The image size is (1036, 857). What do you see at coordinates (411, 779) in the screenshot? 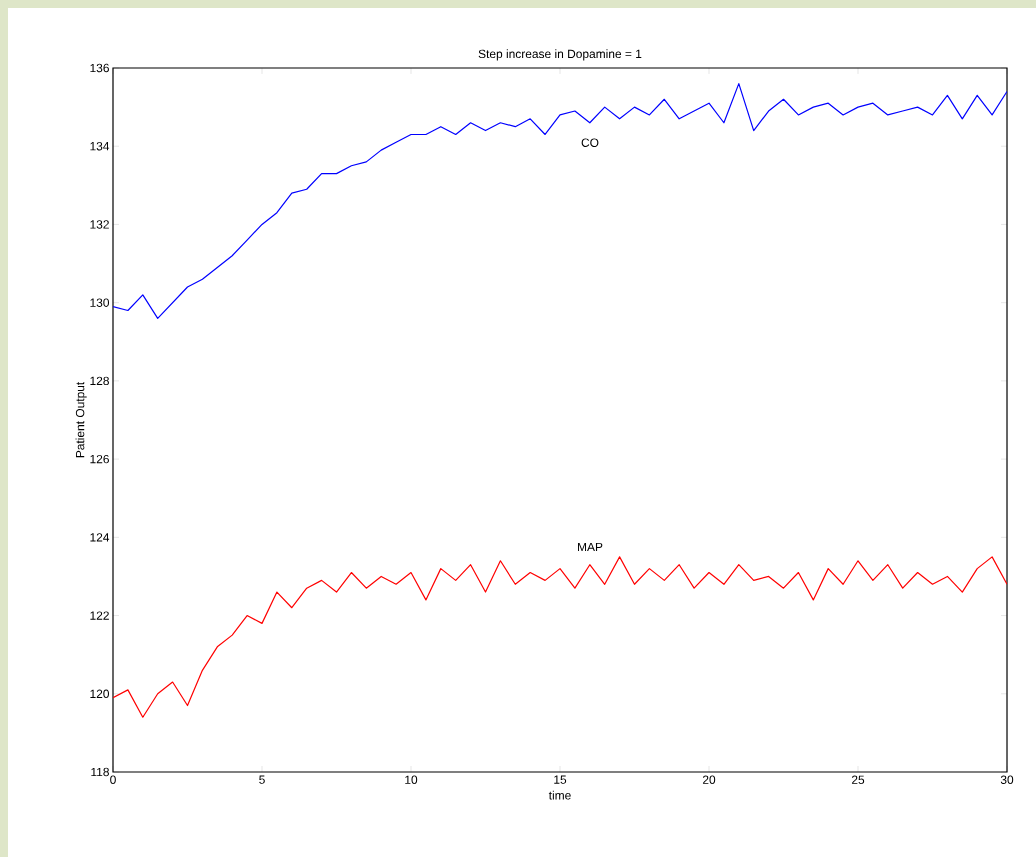
I see `x-tick-label: 10` at bounding box center [411, 779].